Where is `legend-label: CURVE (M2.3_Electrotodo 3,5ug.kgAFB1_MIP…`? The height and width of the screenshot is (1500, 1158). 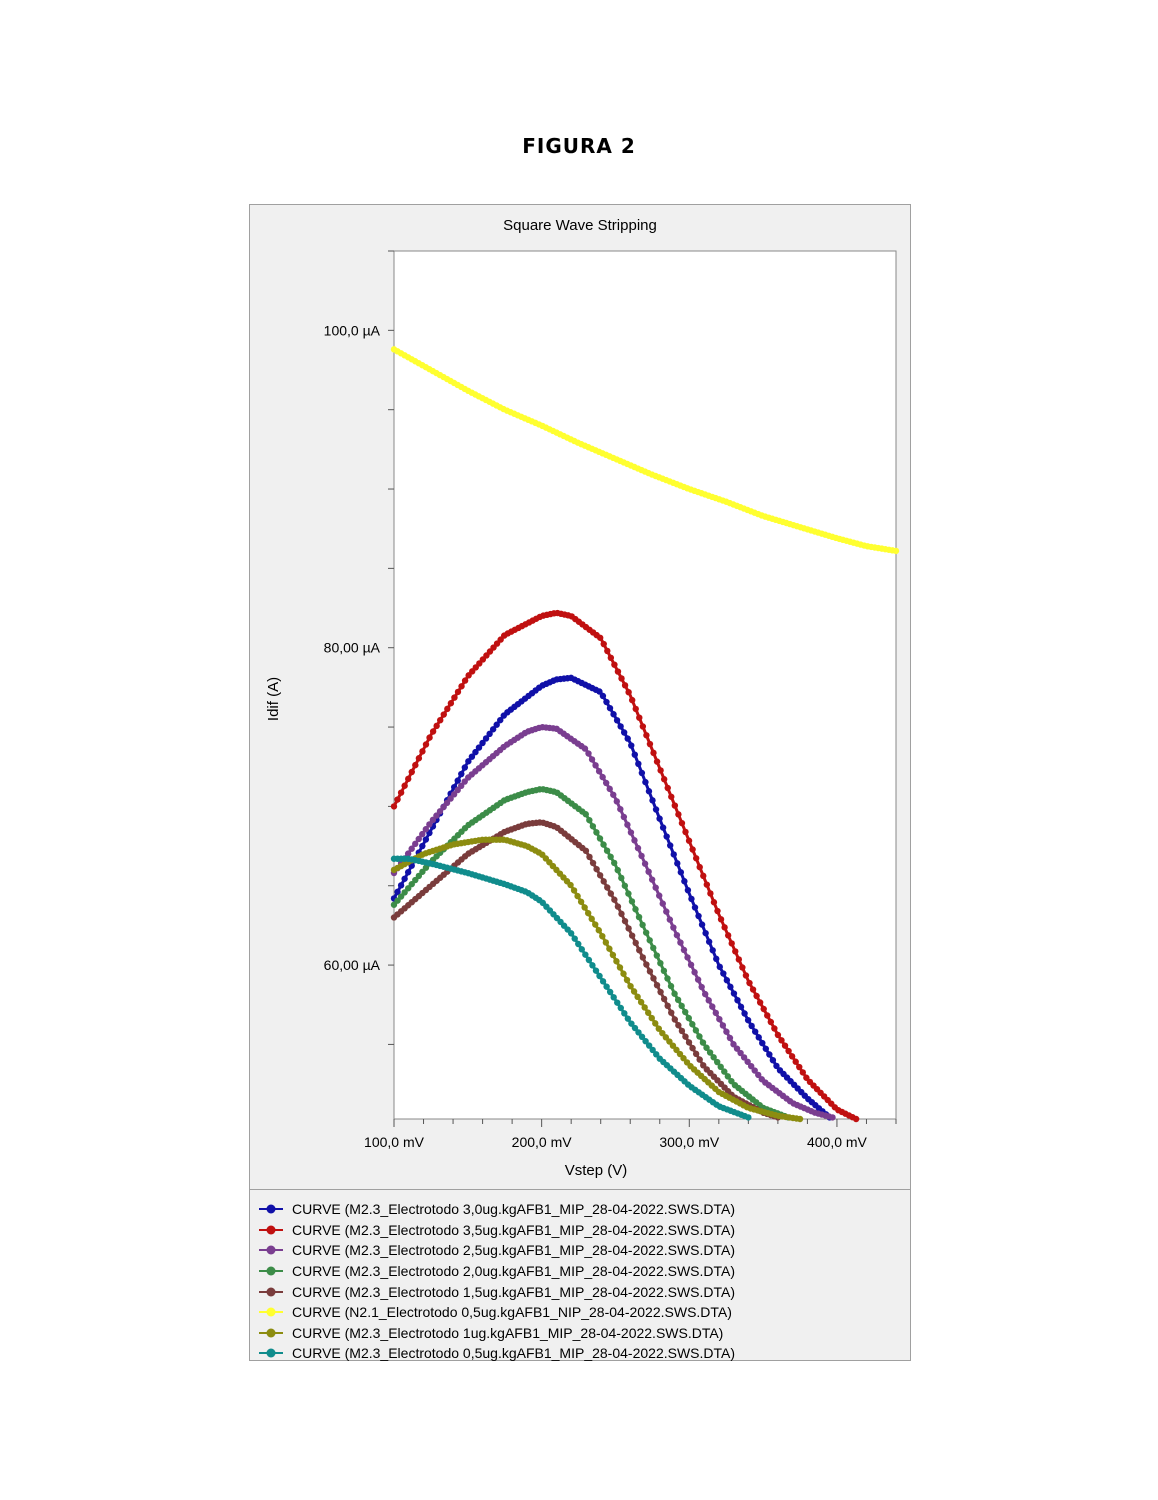 legend-label: CURVE (M2.3_Electrotodo 3,5ug.kgAFB1_MIP… is located at coordinates (514, 1229).